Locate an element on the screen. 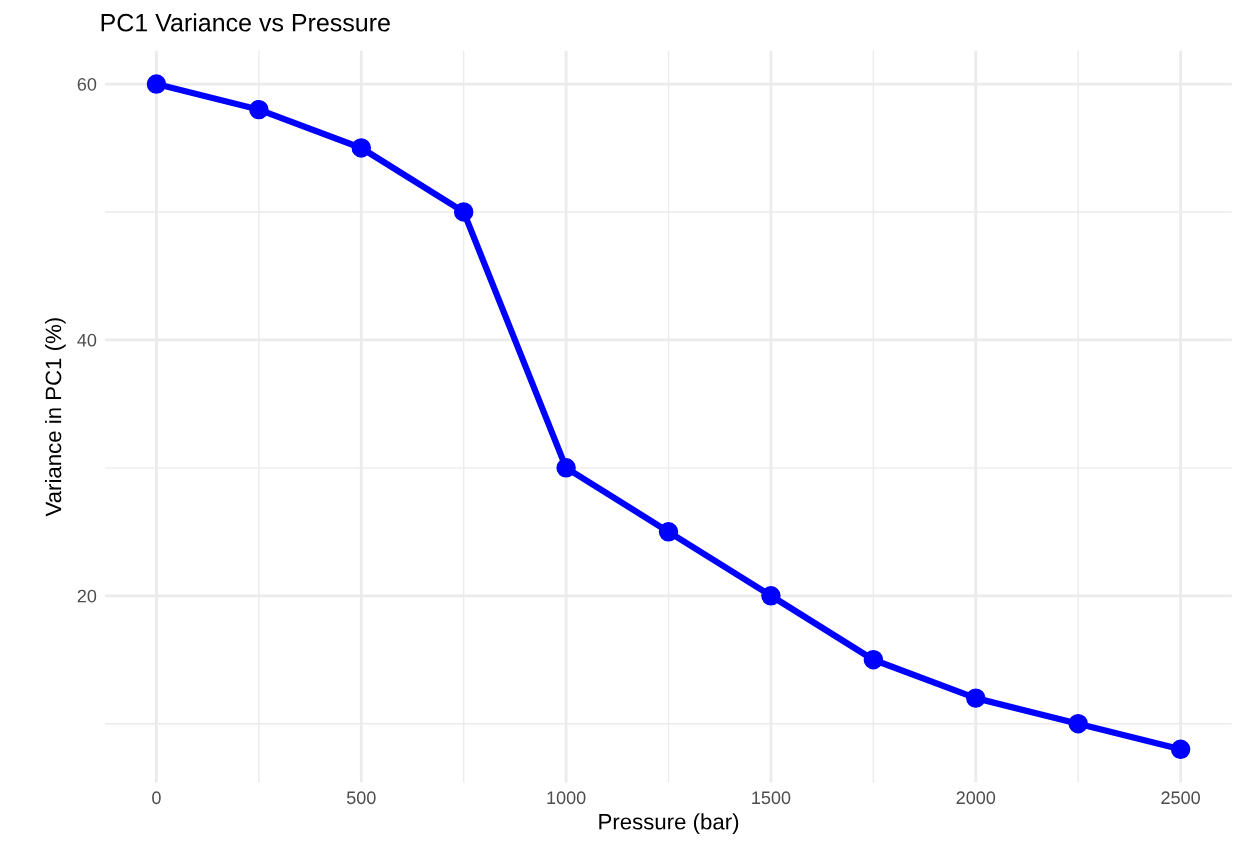  x-tick-label: 500 is located at coordinates (361, 798).